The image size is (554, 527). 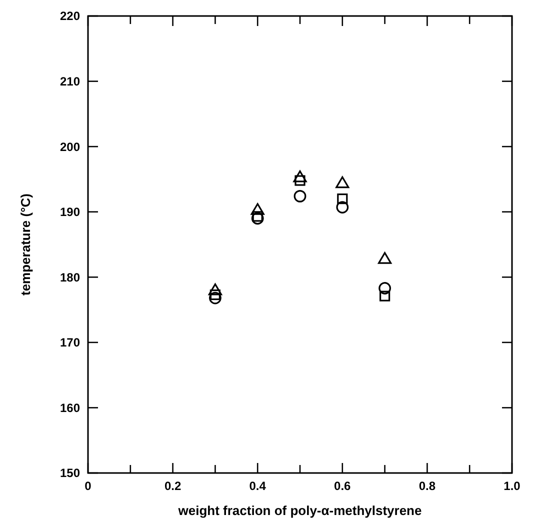 What do you see at coordinates (427, 486) in the screenshot?
I see `x-tick-label: 0.8` at bounding box center [427, 486].